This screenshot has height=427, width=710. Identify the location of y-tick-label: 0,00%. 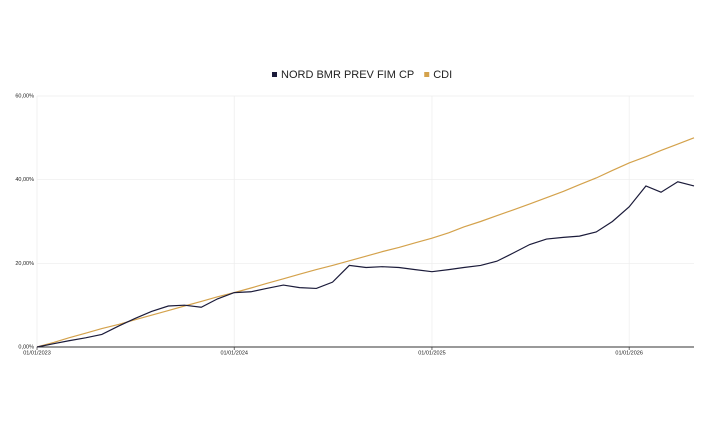
(26, 347).